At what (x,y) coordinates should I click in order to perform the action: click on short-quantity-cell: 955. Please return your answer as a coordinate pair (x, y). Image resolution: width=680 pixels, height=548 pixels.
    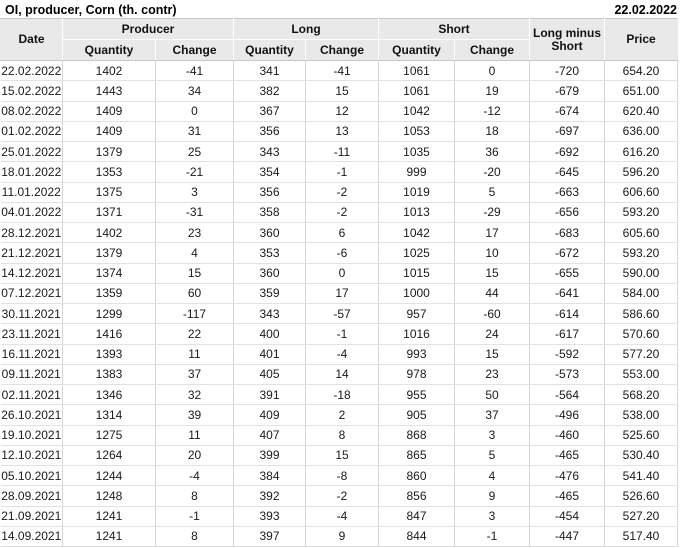
    Looking at the image, I should click on (417, 395).